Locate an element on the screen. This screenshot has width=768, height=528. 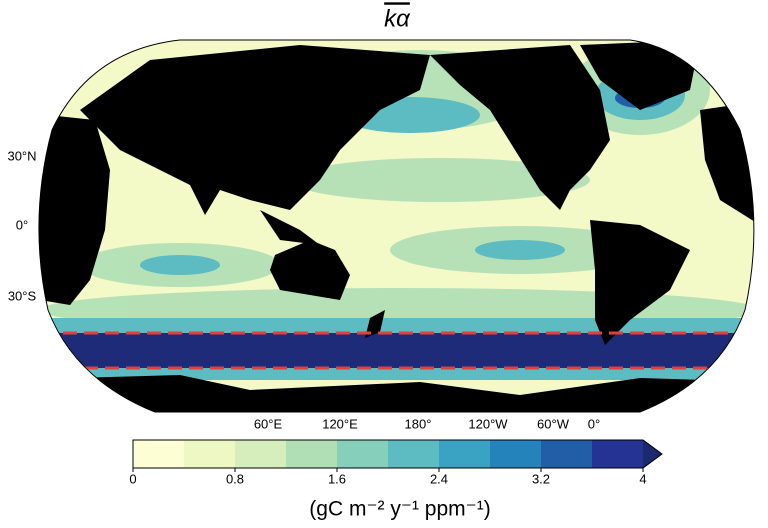
colorbar-tick-label: 0 is located at coordinates (132, 478).